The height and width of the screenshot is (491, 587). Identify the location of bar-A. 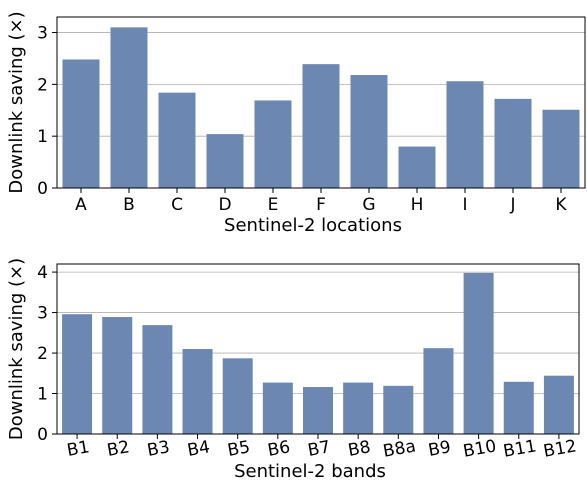
(81, 124).